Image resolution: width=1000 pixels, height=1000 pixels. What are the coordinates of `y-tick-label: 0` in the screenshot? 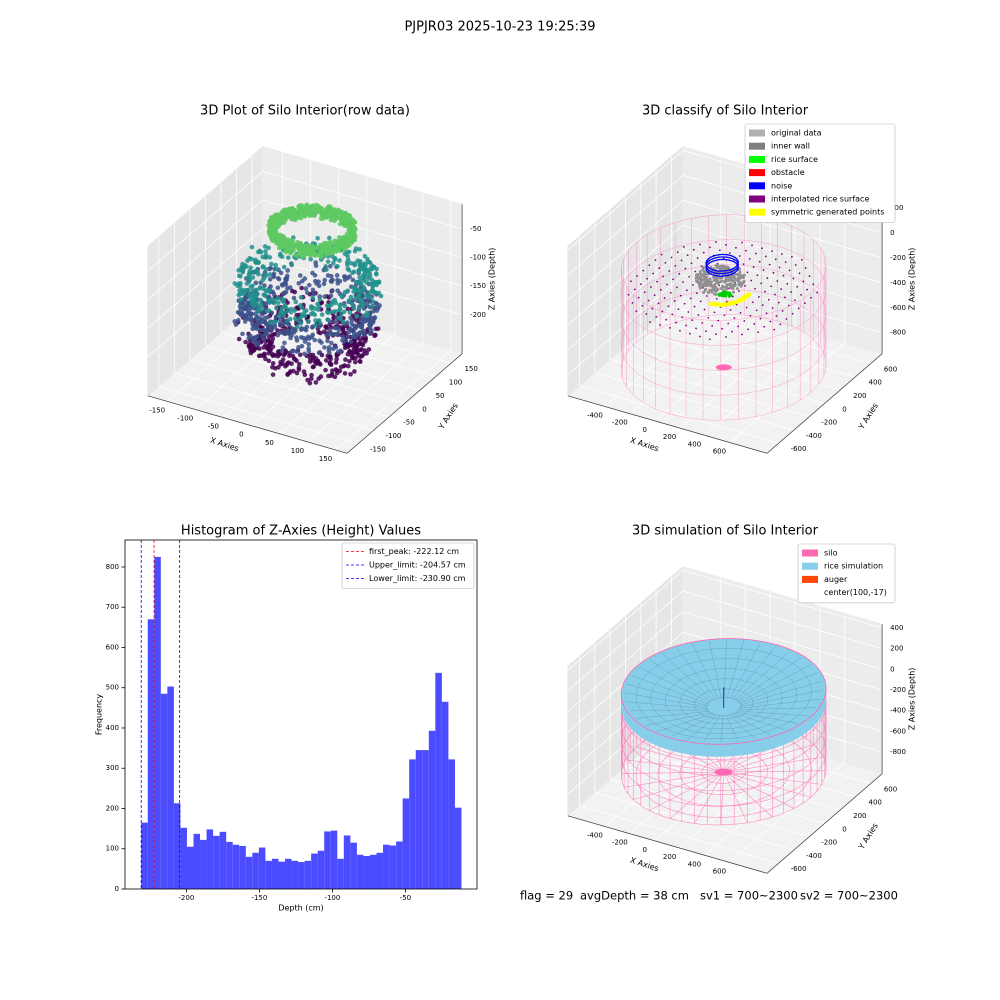 It's located at (424, 409).